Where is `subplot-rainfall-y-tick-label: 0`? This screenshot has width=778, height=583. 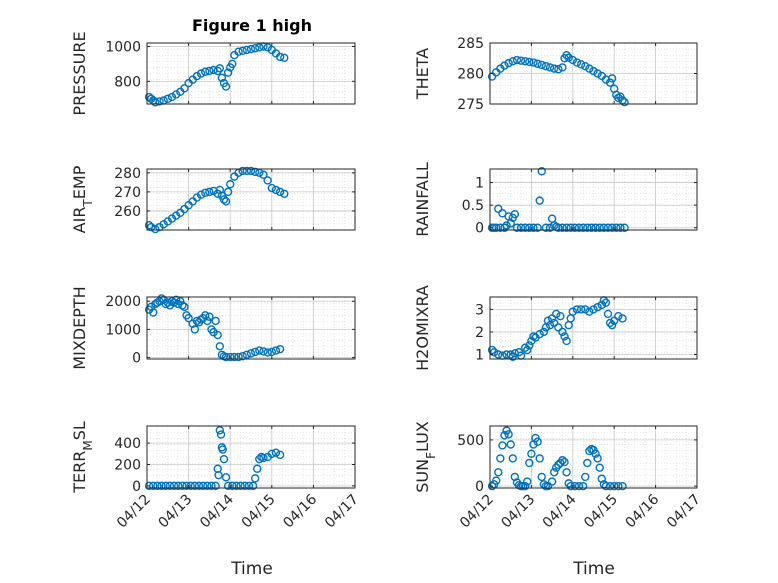 subplot-rainfall-y-tick-label: 0 is located at coordinates (479, 229).